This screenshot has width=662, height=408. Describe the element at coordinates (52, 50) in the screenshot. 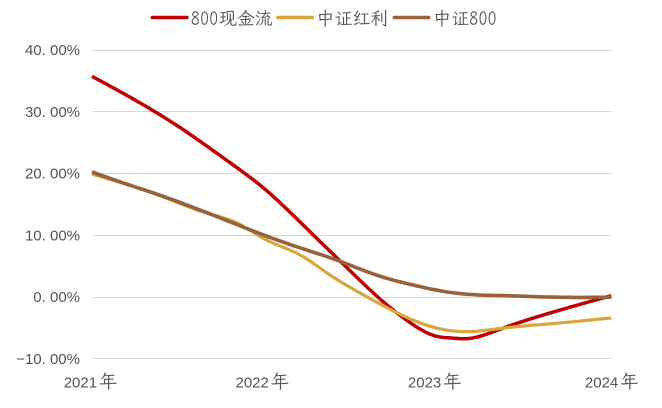

I see `svg-text: 40. 00%` at that location.